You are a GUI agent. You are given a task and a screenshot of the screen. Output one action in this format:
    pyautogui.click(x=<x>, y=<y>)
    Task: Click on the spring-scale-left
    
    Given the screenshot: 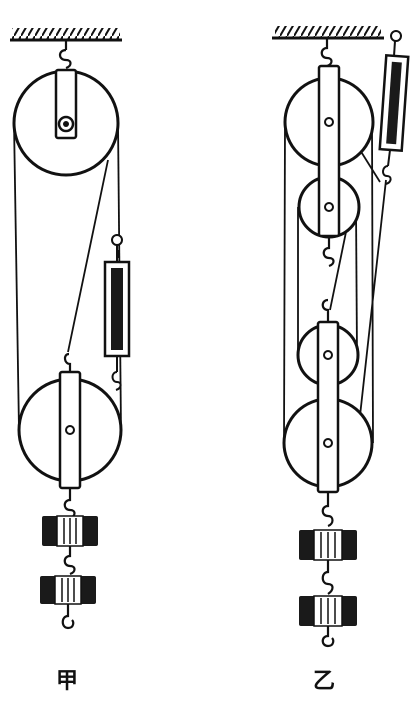 What is the action you would take?
    pyautogui.click(x=117, y=312)
    